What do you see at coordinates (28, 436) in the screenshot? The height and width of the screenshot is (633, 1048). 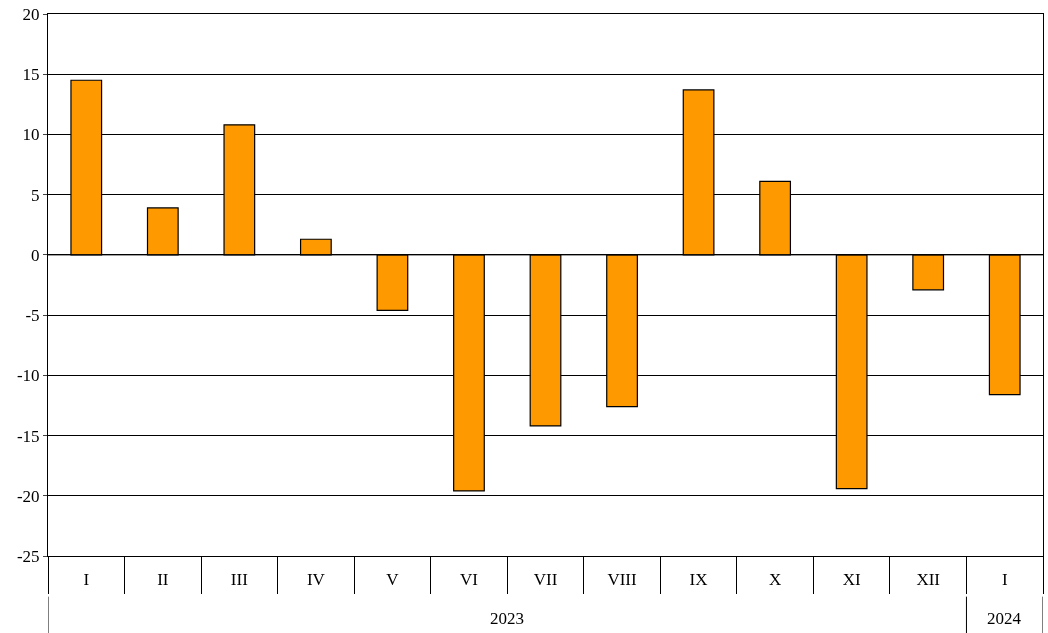 I see `y-tick-label: -15` at bounding box center [28, 436].